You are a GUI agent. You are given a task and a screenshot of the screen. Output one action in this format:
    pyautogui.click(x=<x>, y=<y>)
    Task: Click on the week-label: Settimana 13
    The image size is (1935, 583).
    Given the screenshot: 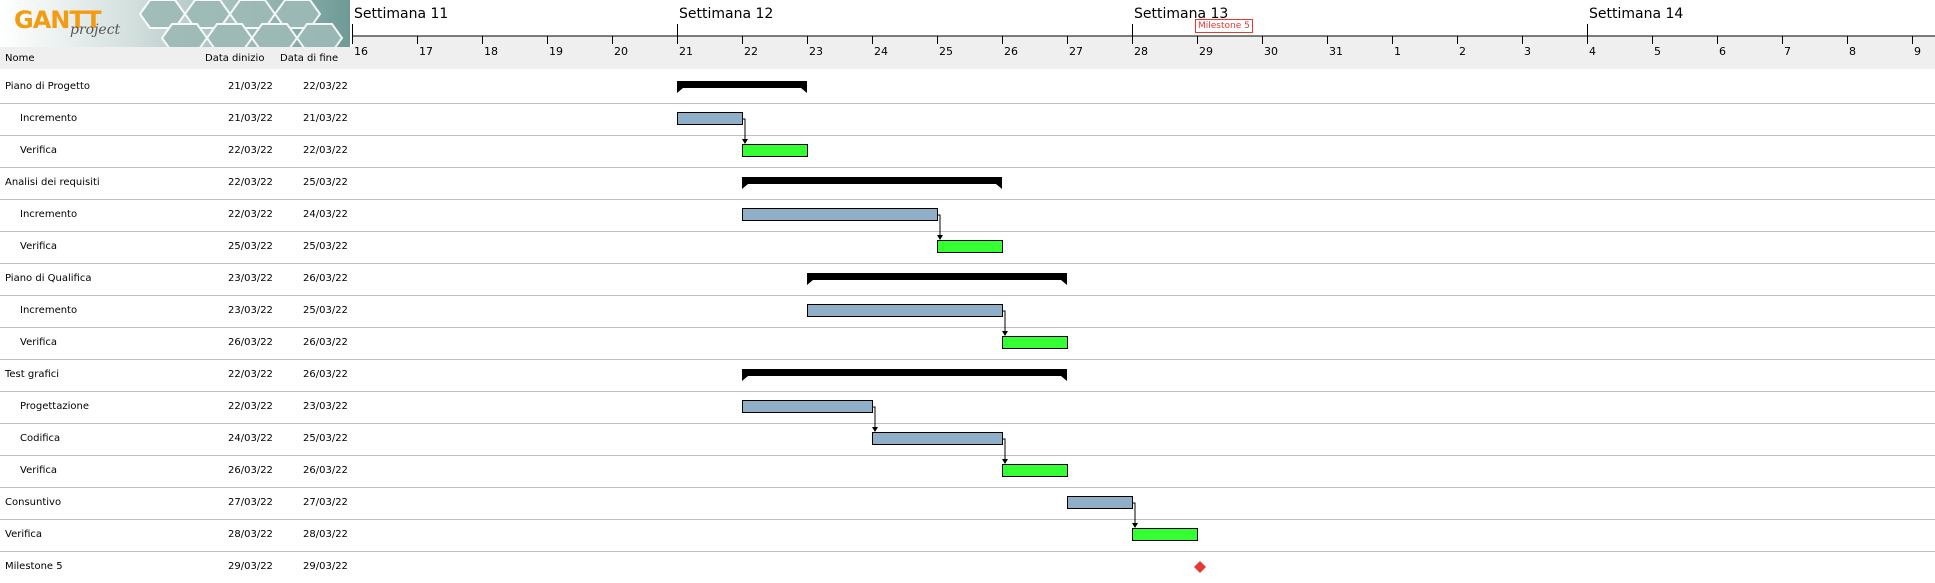 What is the action you would take?
    pyautogui.click(x=1181, y=14)
    